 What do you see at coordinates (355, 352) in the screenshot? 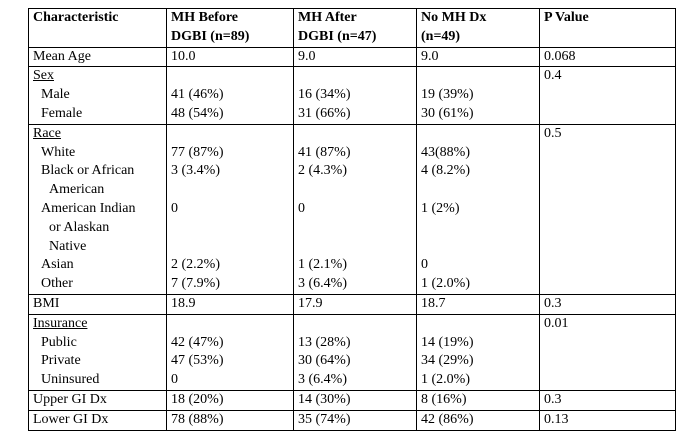
I see `after-cell: 13 (28%) 30 (64%) 3 (6.4%)` at bounding box center [355, 352].